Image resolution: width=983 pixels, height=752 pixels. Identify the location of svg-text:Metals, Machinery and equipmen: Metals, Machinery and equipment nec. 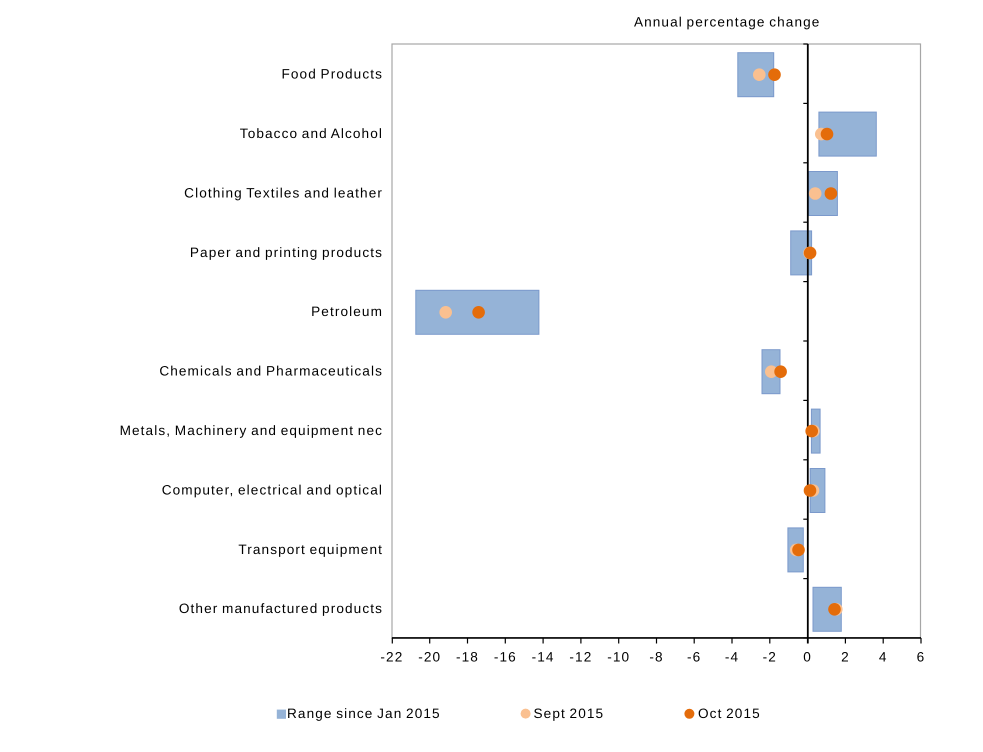
(251, 430).